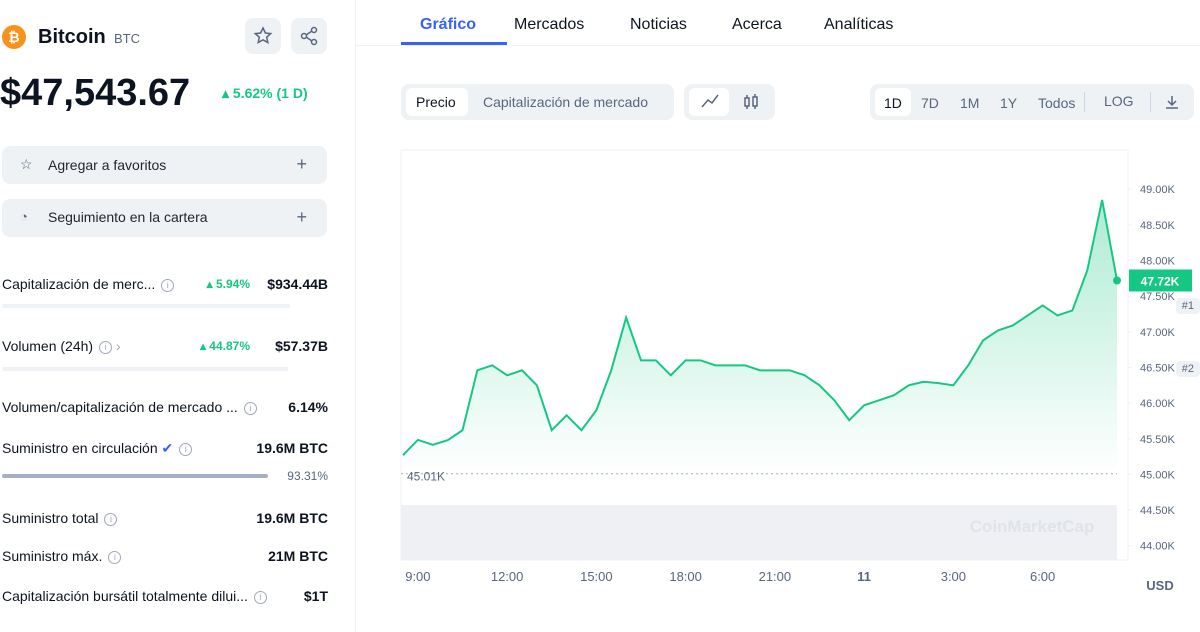 The width and height of the screenshot is (1200, 632). What do you see at coordinates (50, 518) in the screenshot?
I see `stat-label: Suministro total` at bounding box center [50, 518].